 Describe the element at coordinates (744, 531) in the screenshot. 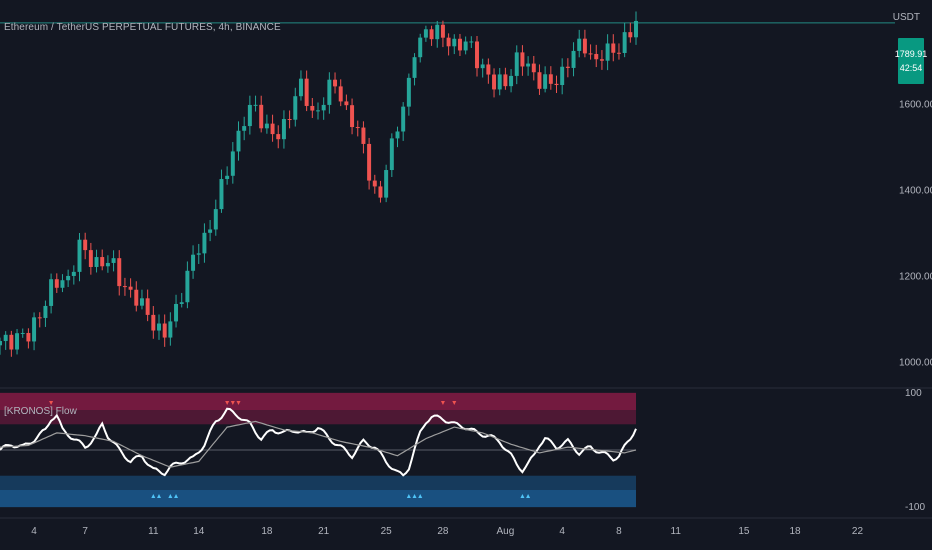

I see `x-tick-label: 15` at that location.